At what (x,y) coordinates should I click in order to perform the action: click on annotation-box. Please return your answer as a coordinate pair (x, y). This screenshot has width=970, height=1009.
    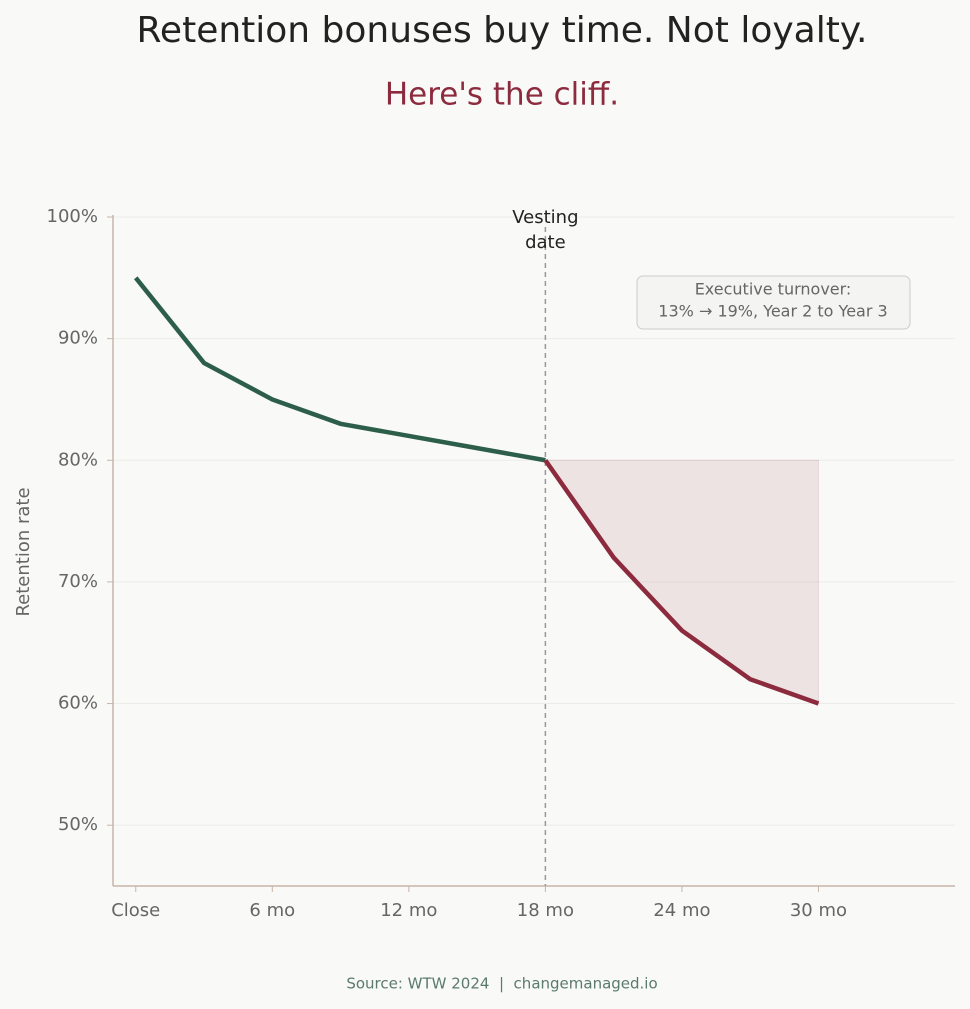
    Looking at the image, I should click on (773, 302).